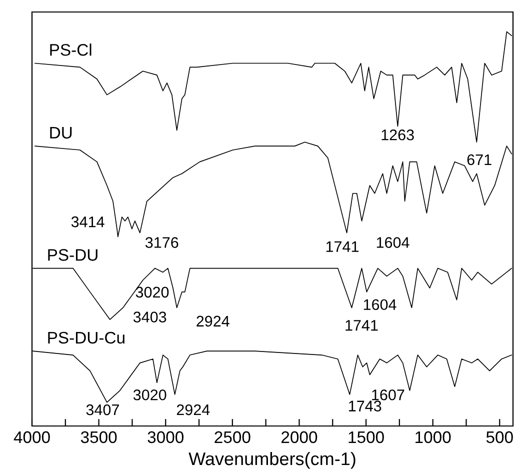 Image resolution: width=515 pixels, height=472 pixels. I want to click on series-label: PS-Cl, so click(71, 50).